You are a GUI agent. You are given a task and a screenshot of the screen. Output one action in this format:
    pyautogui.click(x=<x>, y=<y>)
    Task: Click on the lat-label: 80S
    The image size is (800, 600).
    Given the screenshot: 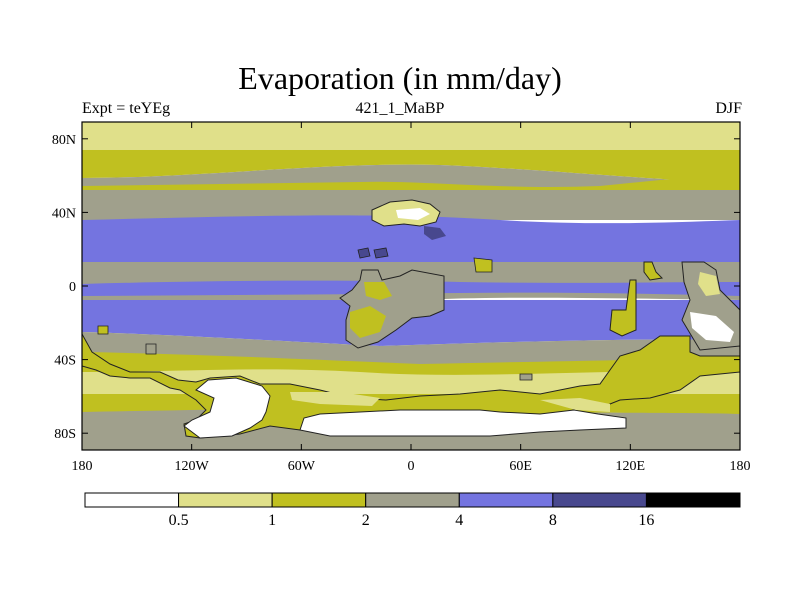 What is the action you would take?
    pyautogui.click(x=65, y=434)
    